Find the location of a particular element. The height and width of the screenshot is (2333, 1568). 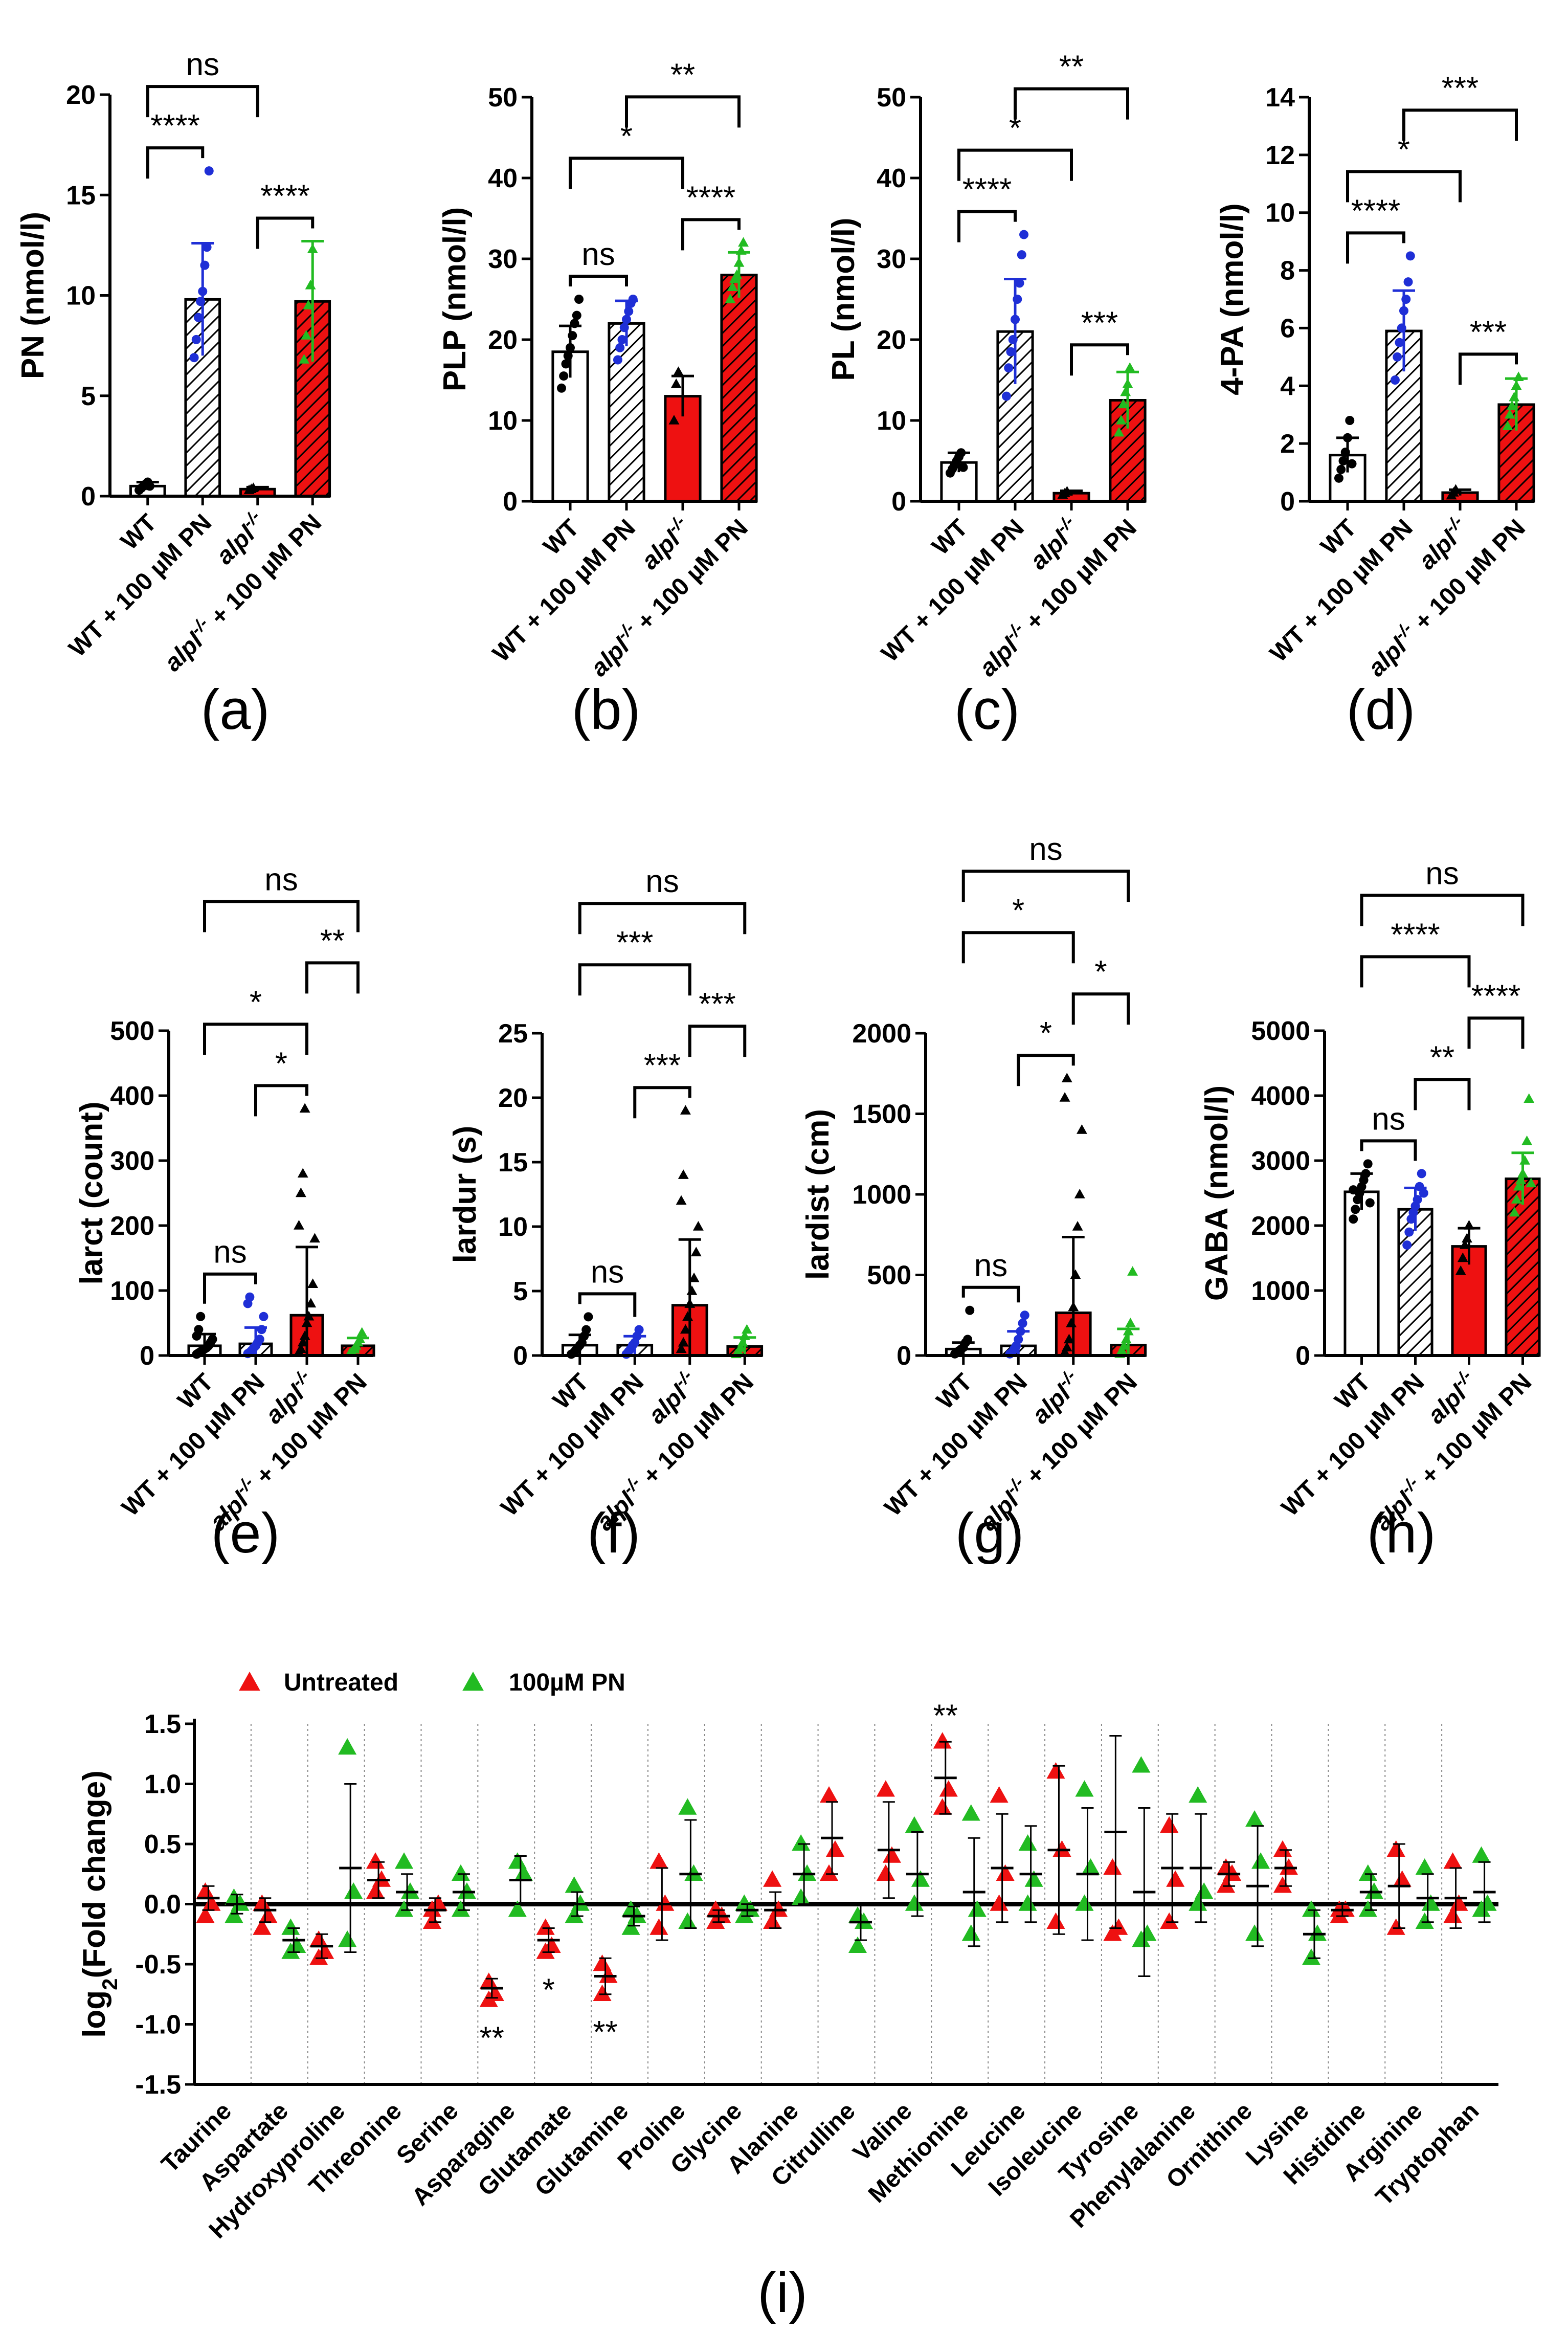

y-tick-label: 40 is located at coordinates (891, 178).